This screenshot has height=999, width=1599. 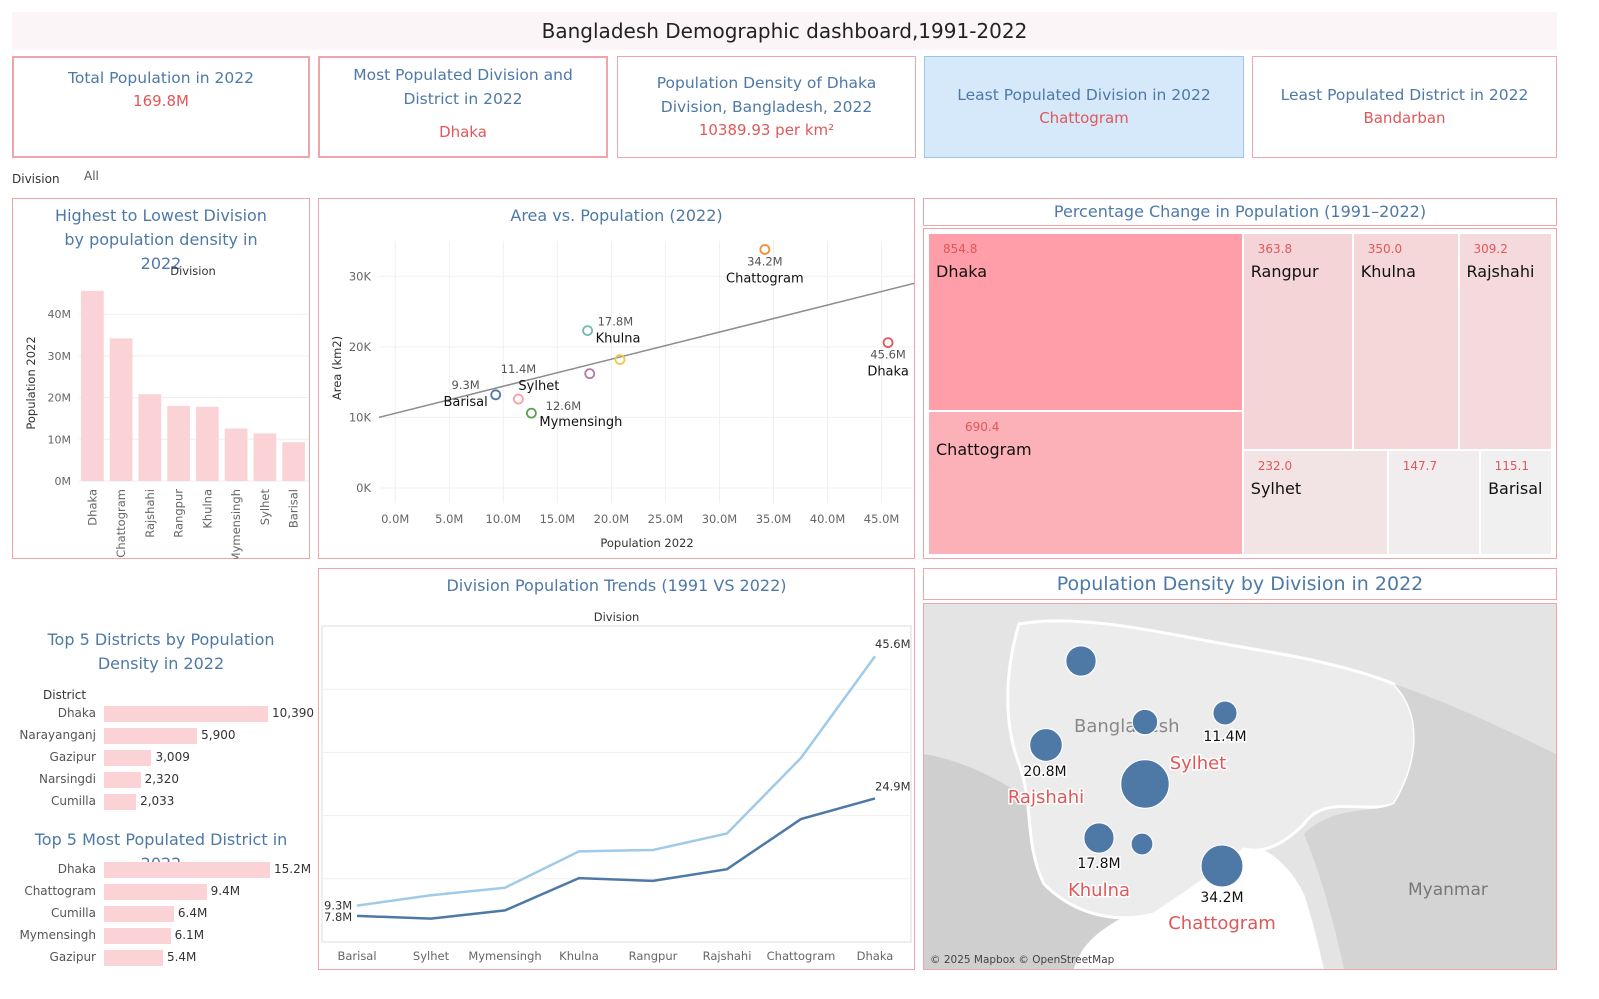 I want to click on bay-of-bengal, so click(x=1199, y=906).